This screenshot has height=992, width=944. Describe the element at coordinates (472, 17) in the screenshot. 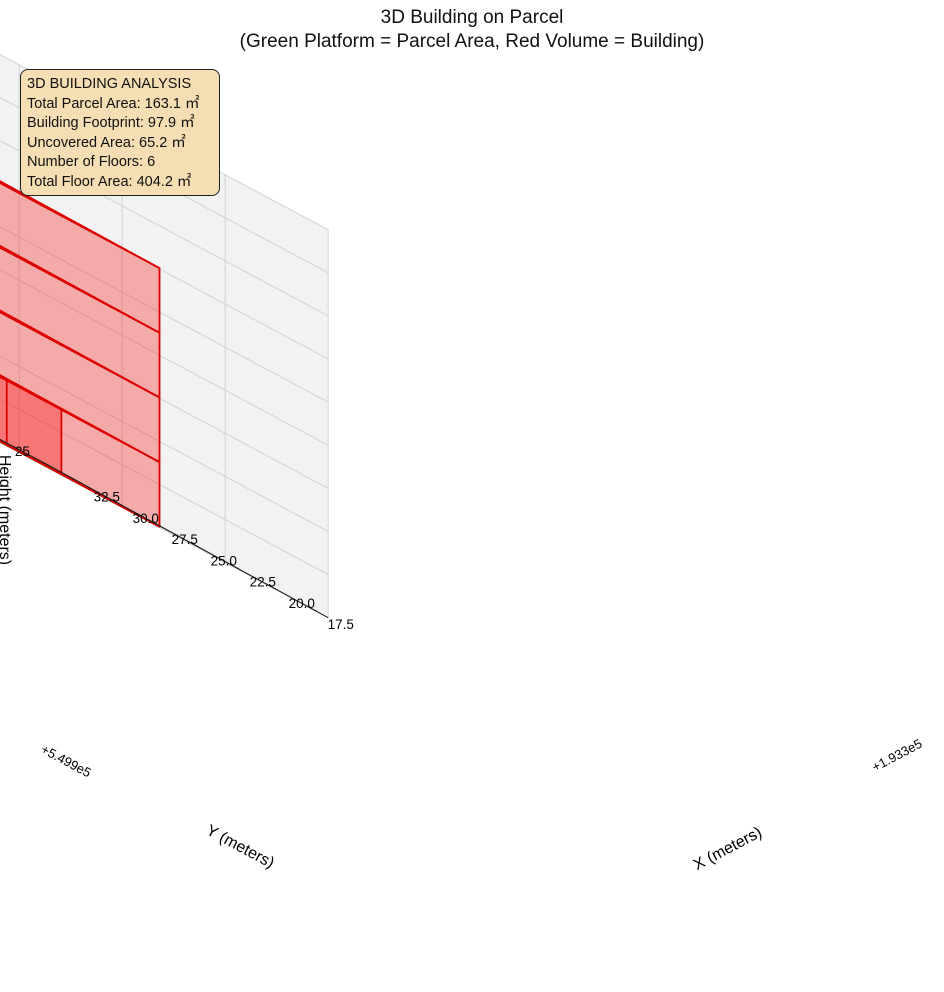

I see `chart-title-line1: 3D Building on Parcel` at that location.